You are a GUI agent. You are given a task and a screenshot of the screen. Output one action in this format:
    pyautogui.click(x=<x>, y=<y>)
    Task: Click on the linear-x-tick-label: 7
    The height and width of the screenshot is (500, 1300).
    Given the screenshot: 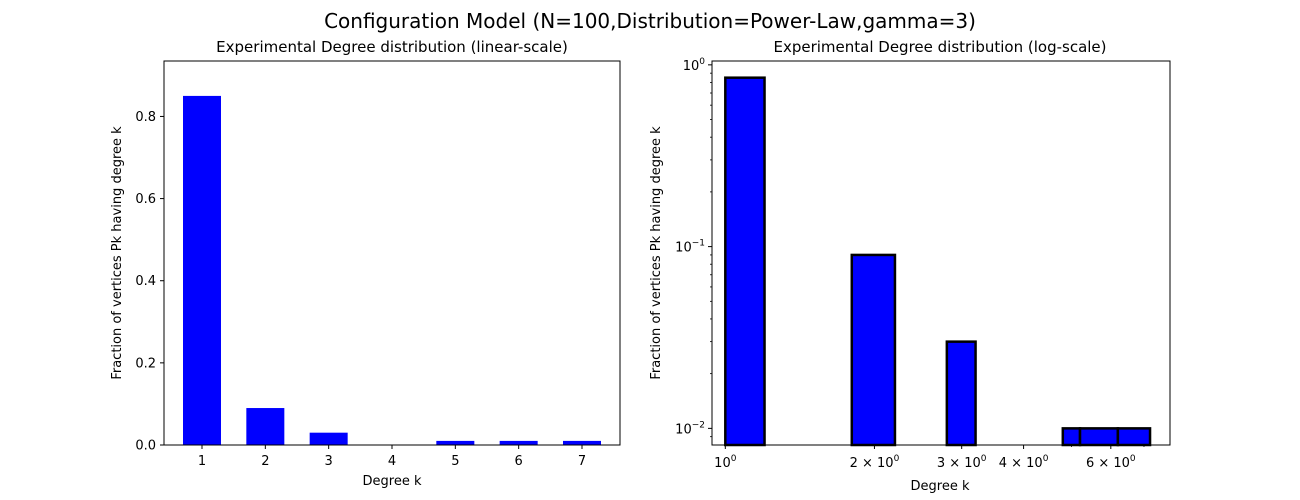 What is the action you would take?
    pyautogui.click(x=582, y=461)
    